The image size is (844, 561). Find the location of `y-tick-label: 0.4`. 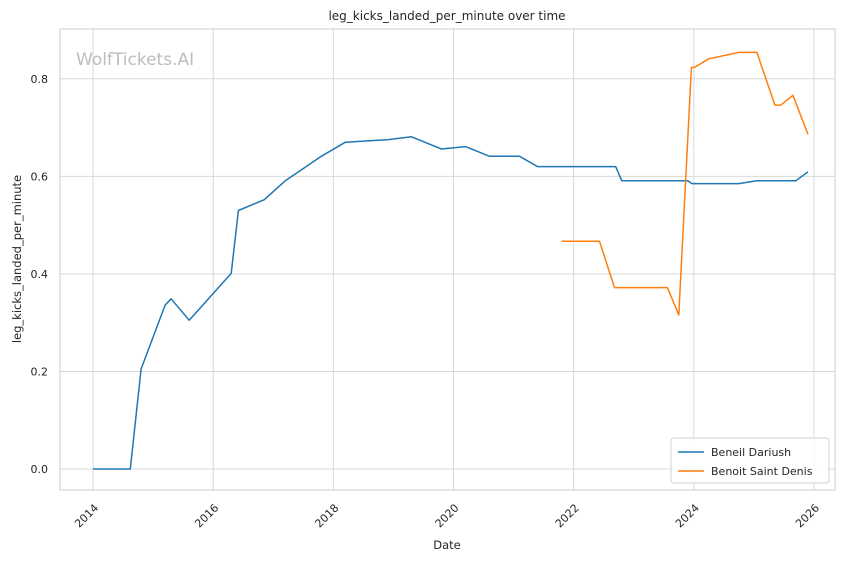

y-tick-label: 0.4 is located at coordinates (40, 274).